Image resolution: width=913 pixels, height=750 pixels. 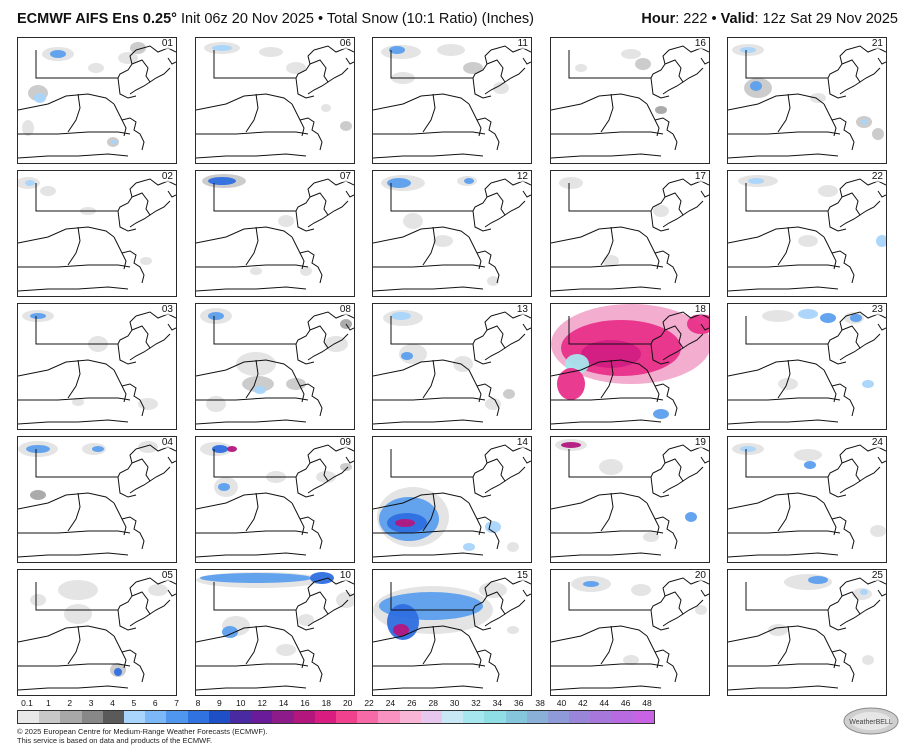 I want to click on colorbar-label: 16, so click(x=305, y=703).